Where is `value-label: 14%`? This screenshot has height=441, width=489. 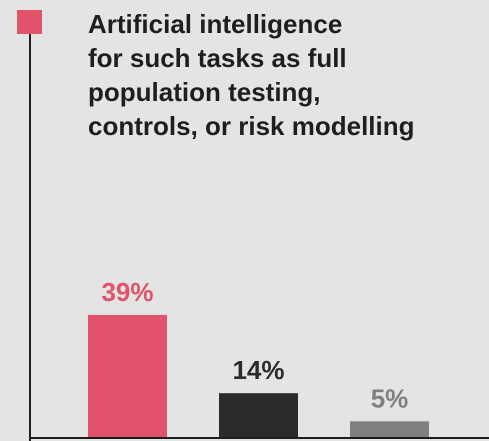 value-label: 14% is located at coordinates (258, 370).